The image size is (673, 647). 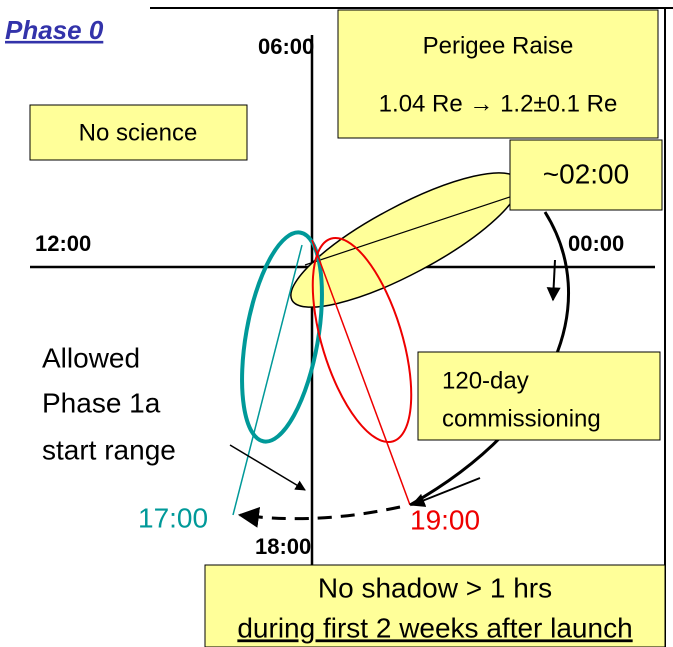 What do you see at coordinates (54, 30) in the screenshot?
I see `title: Phase 0` at bounding box center [54, 30].